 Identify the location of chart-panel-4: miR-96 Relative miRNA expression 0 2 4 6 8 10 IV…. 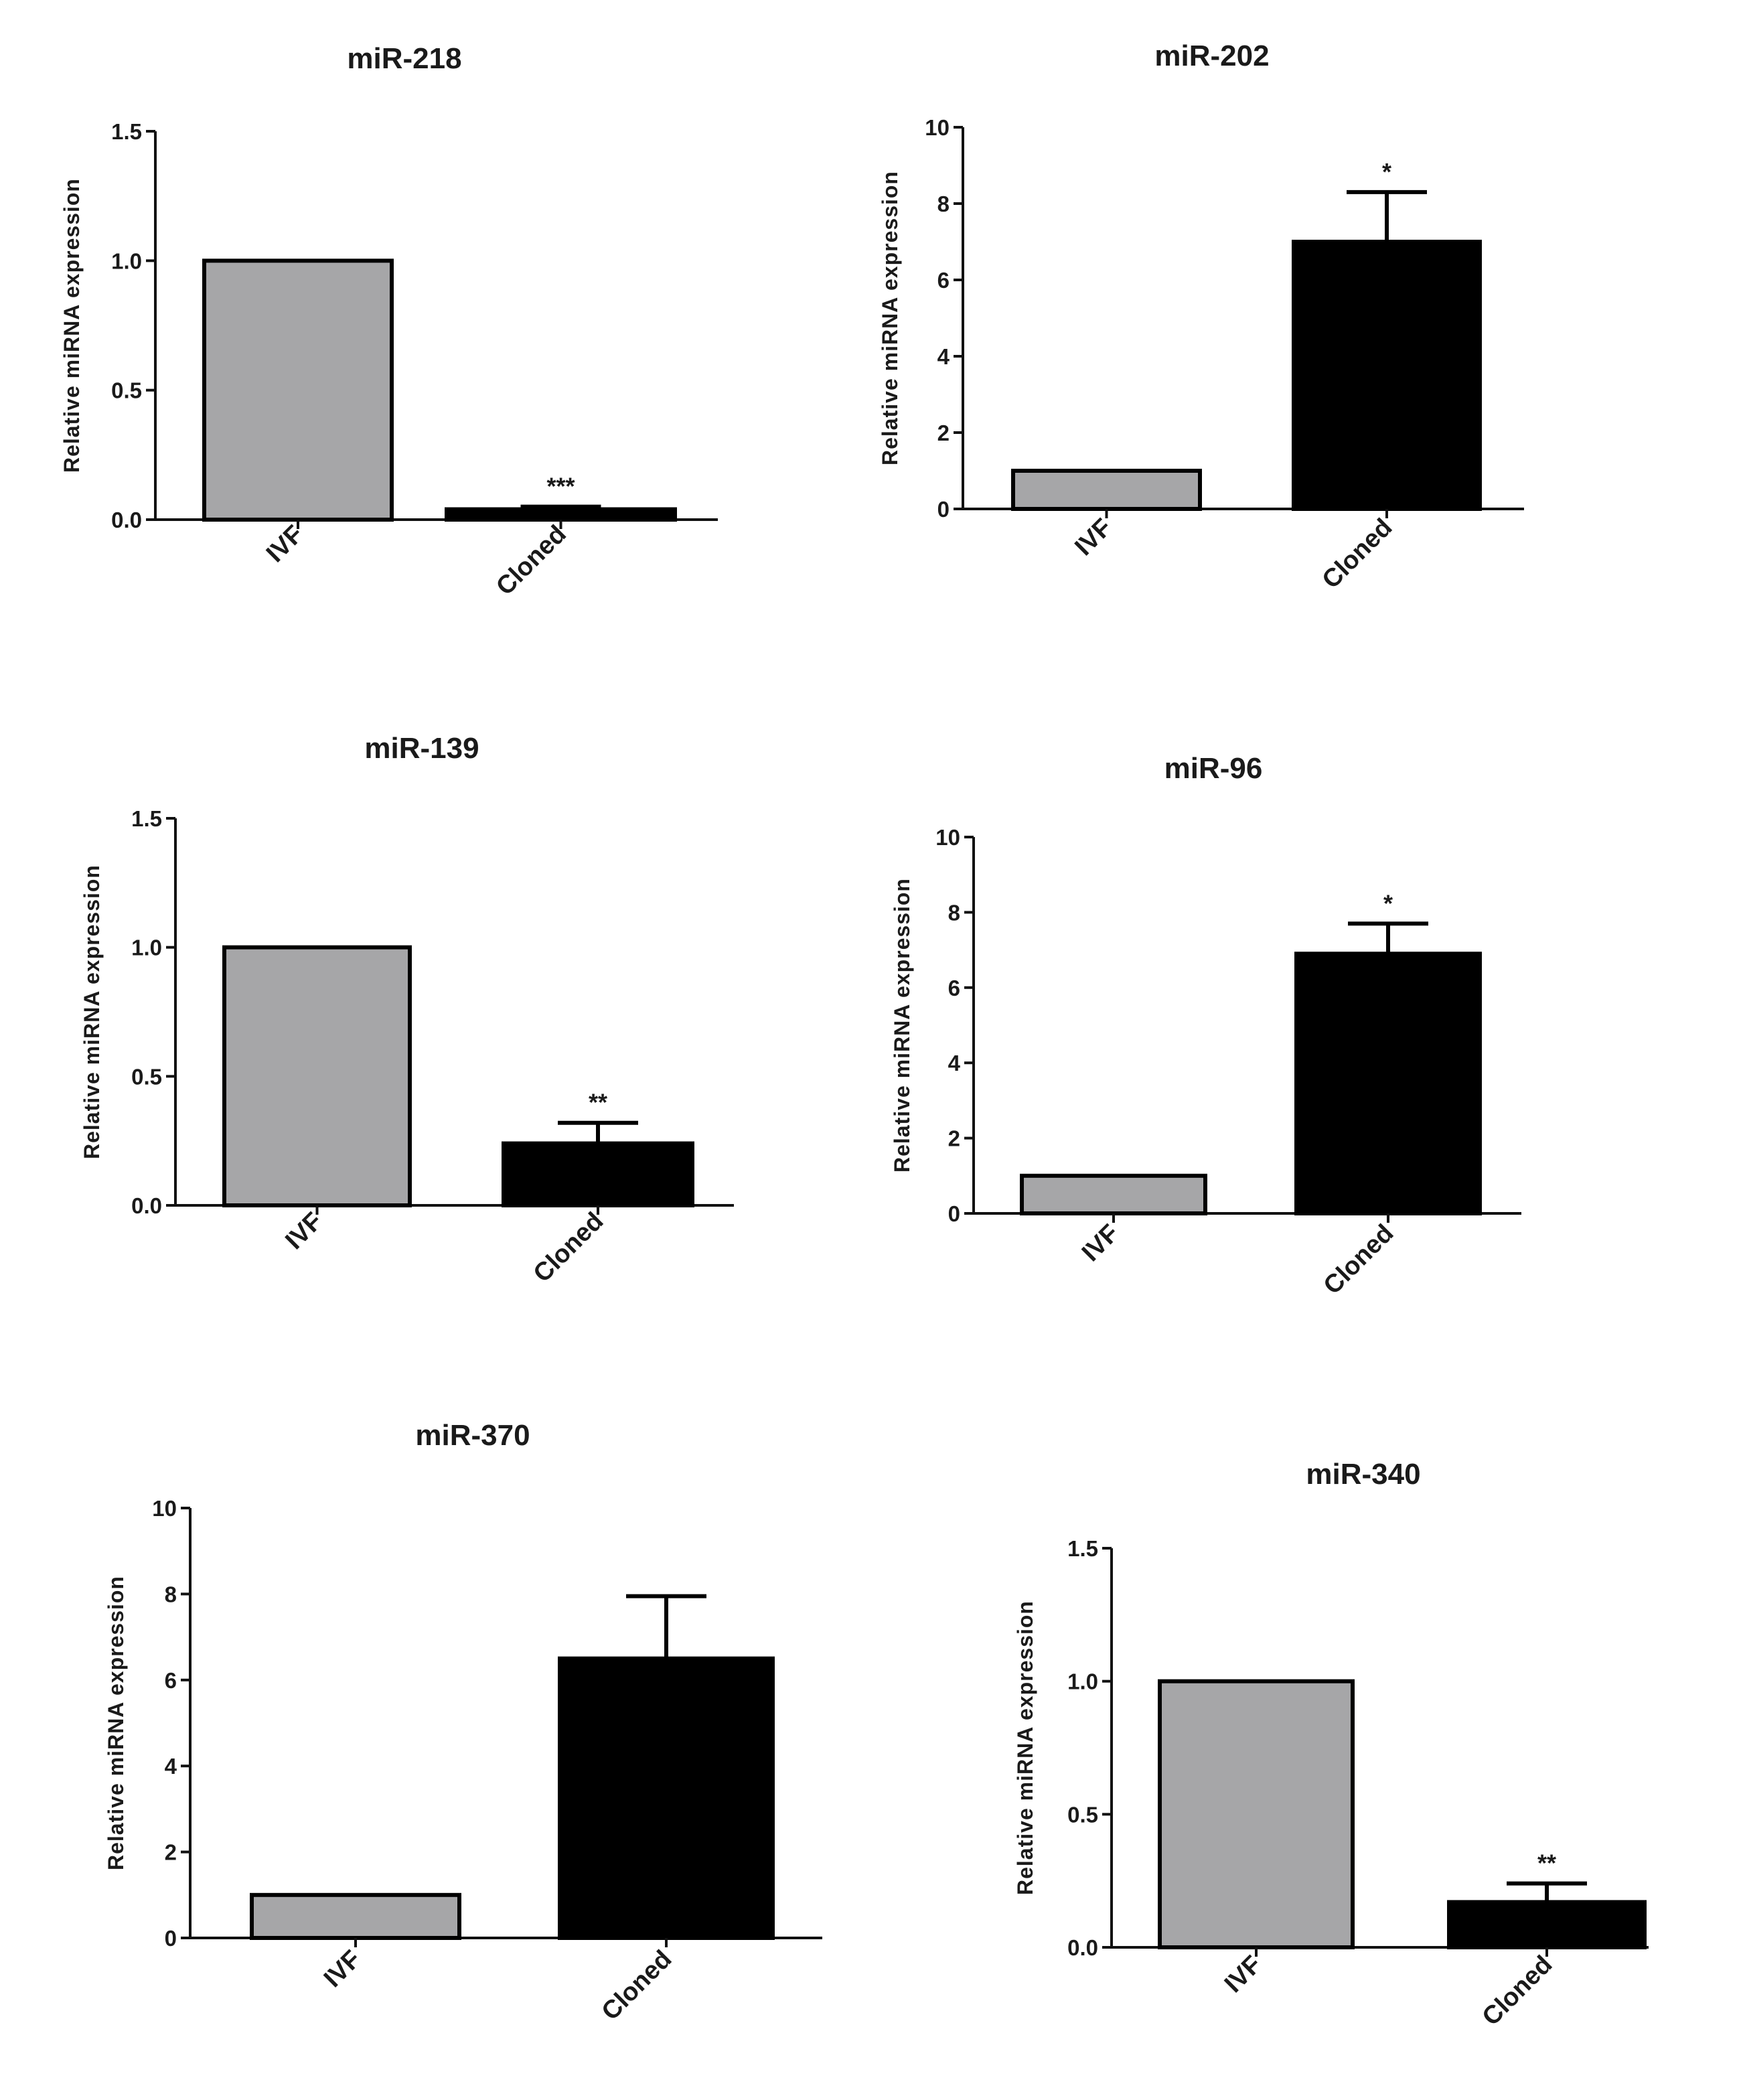
(1206, 1026).